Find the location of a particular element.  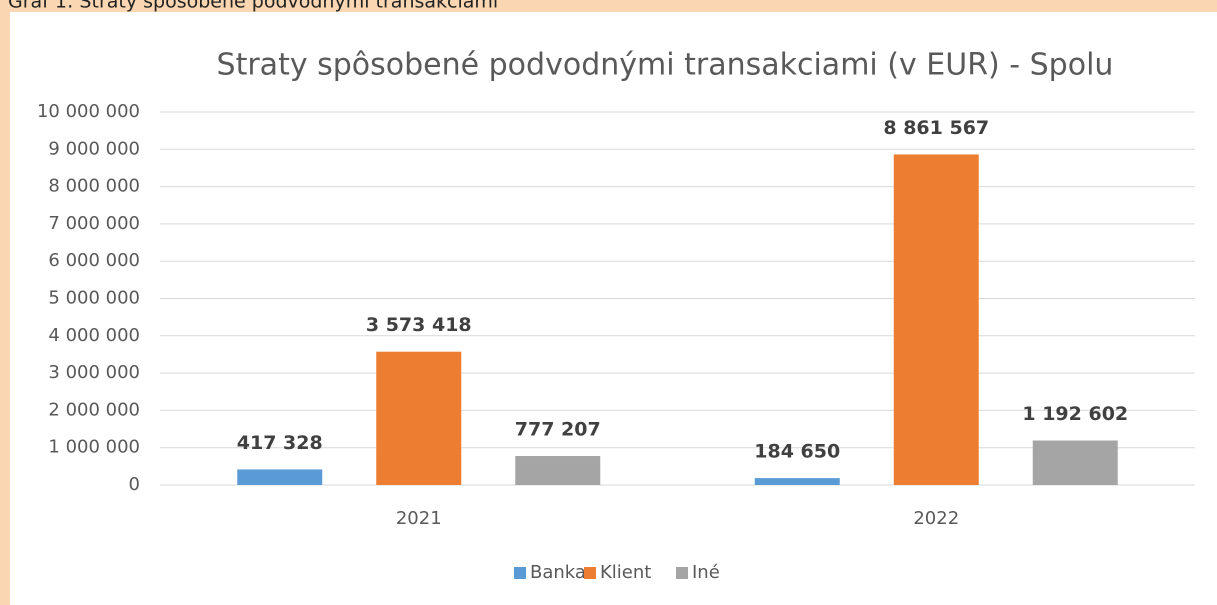

y-tick-label: 4 000 000 is located at coordinates (94, 335).